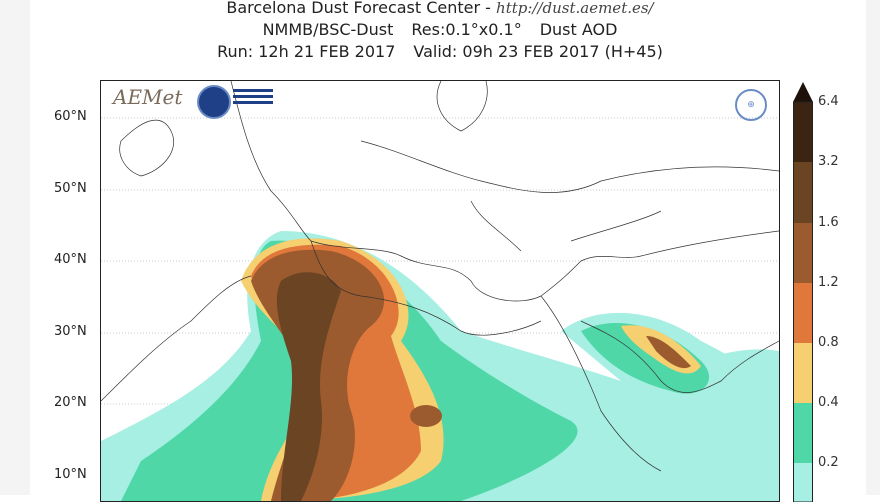 The width and height of the screenshot is (880, 502). I want to click on colorbar-bin-1.2, so click(803, 313).